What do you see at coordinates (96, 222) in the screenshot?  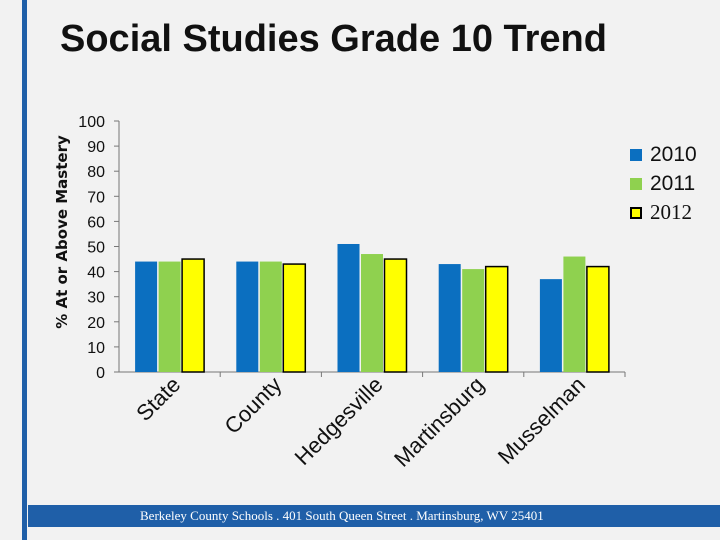 I see `y-tick-label: 60` at bounding box center [96, 222].